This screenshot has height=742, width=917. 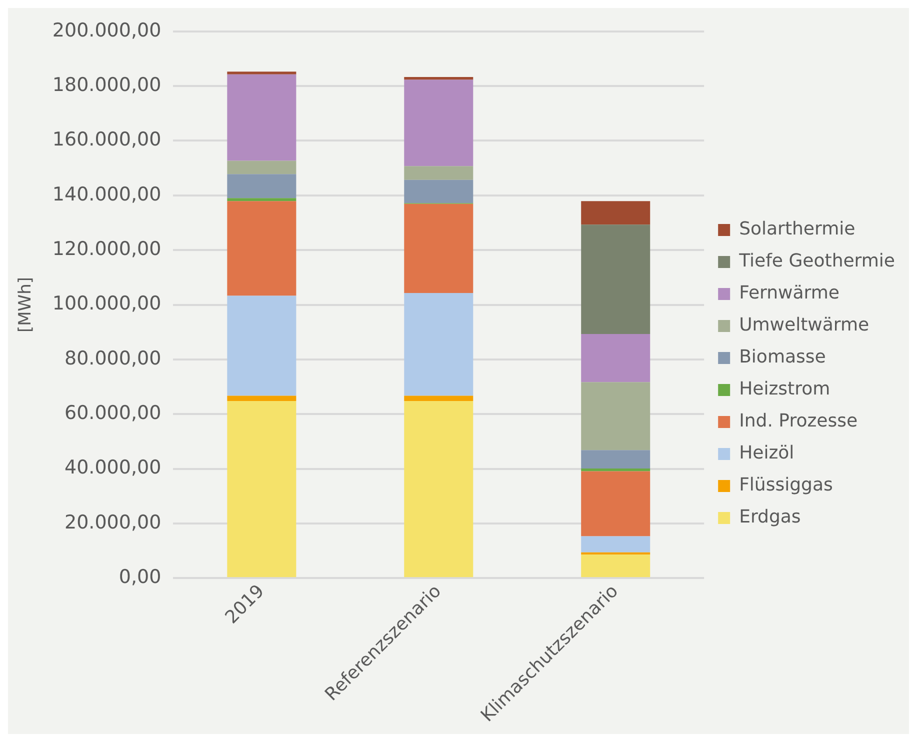 What do you see at coordinates (784, 389) in the screenshot?
I see `legend-label: Heizstrom` at bounding box center [784, 389].